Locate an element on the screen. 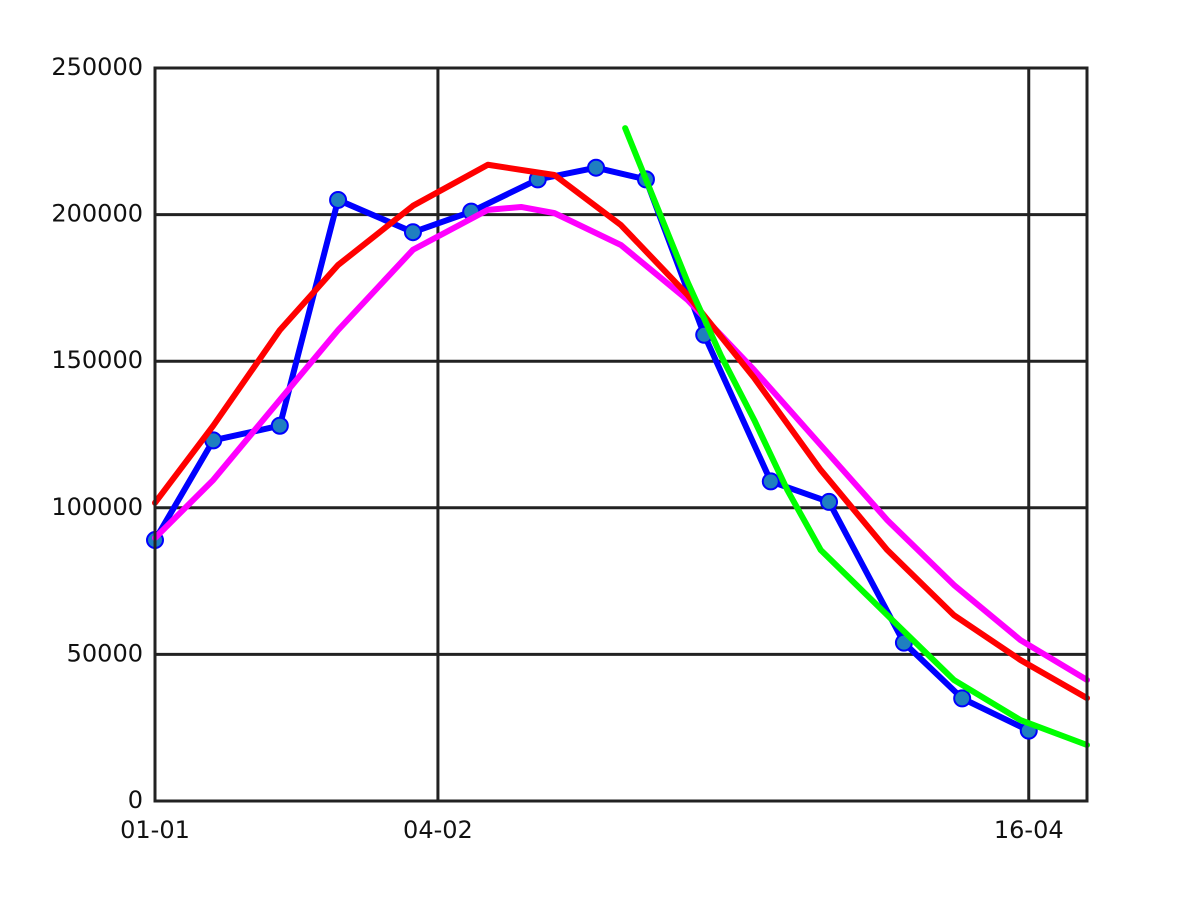  y-tick-label: 200000 is located at coordinates (97, 214).